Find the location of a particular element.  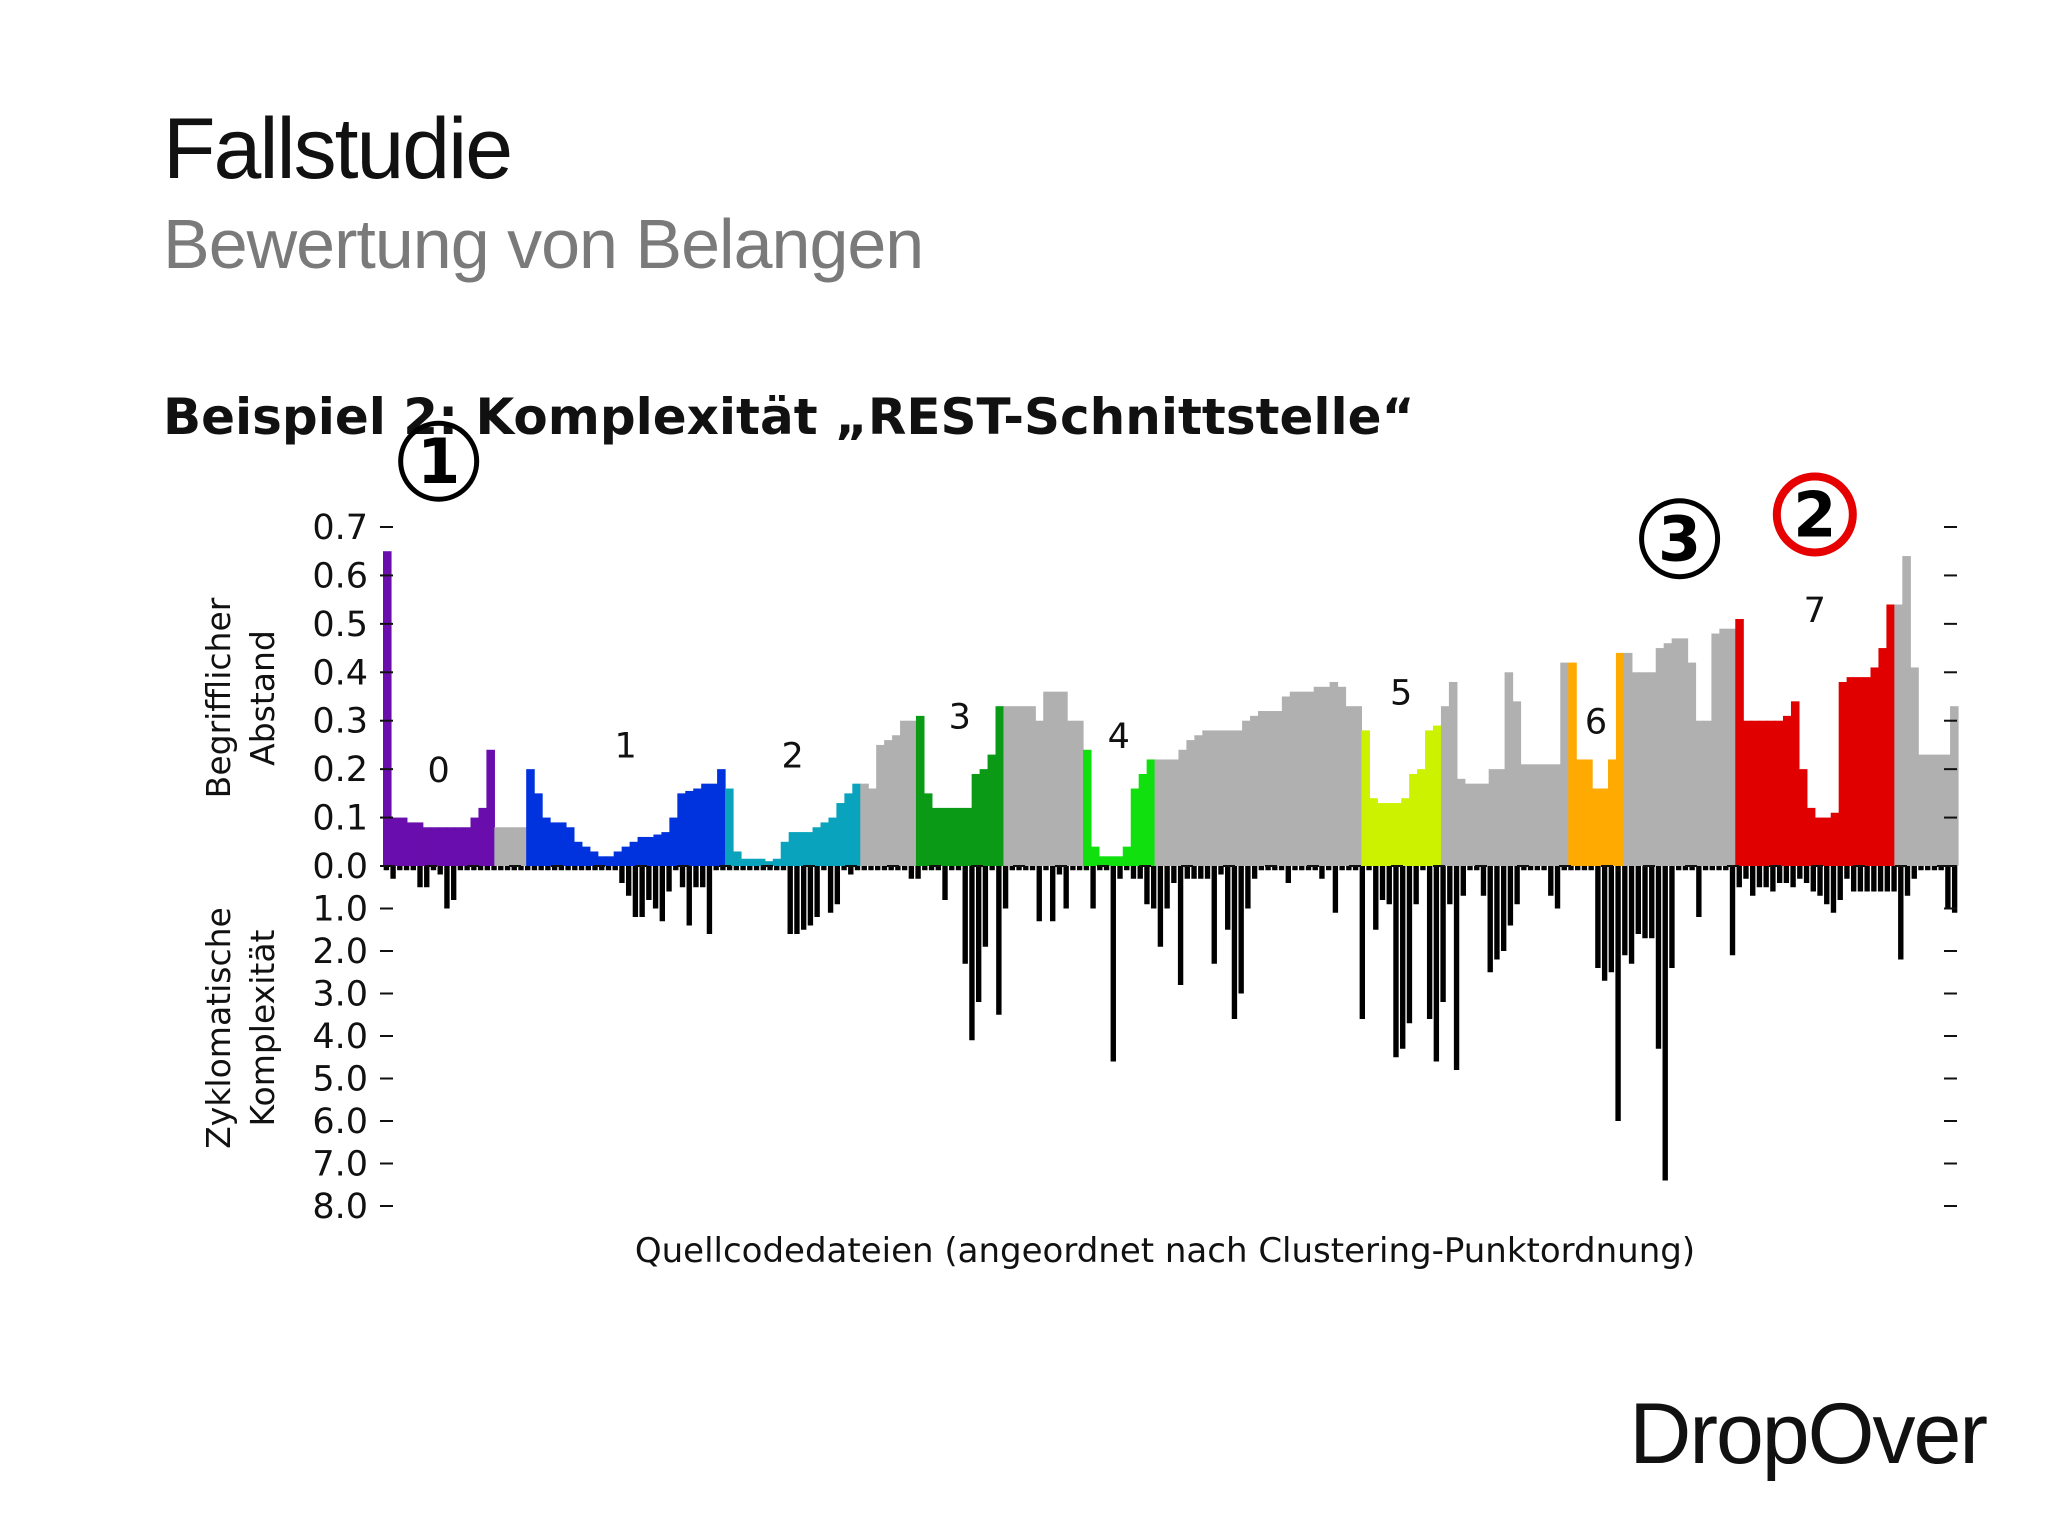

top-ylabel-line1: Begrifflicher is located at coordinates (218, 697).